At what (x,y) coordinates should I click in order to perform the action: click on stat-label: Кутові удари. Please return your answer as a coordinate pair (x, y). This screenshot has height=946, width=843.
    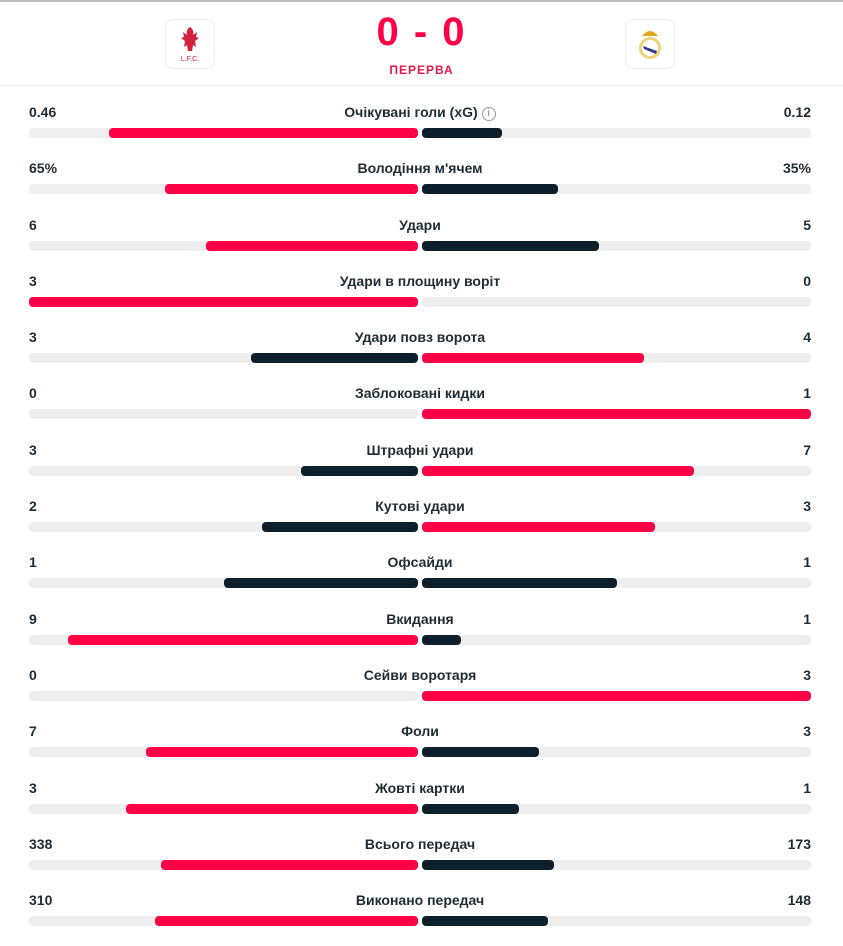
    Looking at the image, I should click on (420, 506).